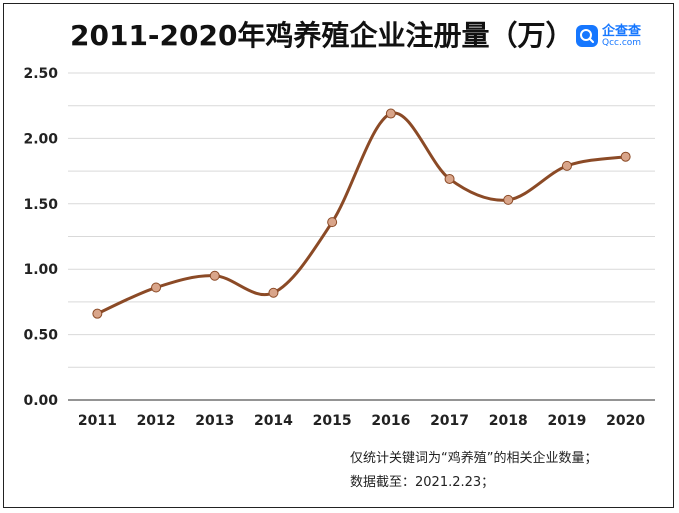 The width and height of the screenshot is (679, 513). Describe the element at coordinates (449, 421) in the screenshot. I see `x-tick-label: 2017` at that location.